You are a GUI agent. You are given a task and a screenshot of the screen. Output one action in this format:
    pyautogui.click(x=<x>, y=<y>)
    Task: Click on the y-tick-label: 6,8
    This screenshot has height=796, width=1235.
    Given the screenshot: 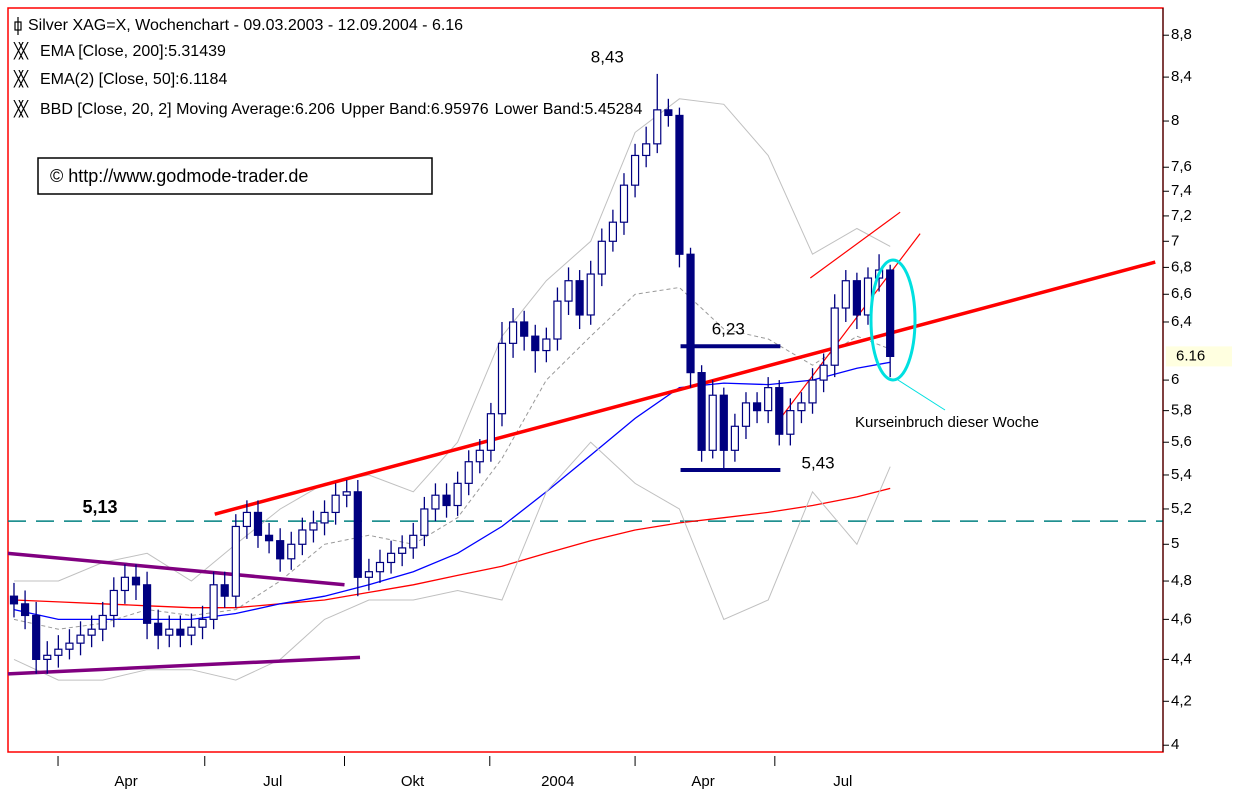 What is the action you would take?
    pyautogui.click(x=1181, y=266)
    